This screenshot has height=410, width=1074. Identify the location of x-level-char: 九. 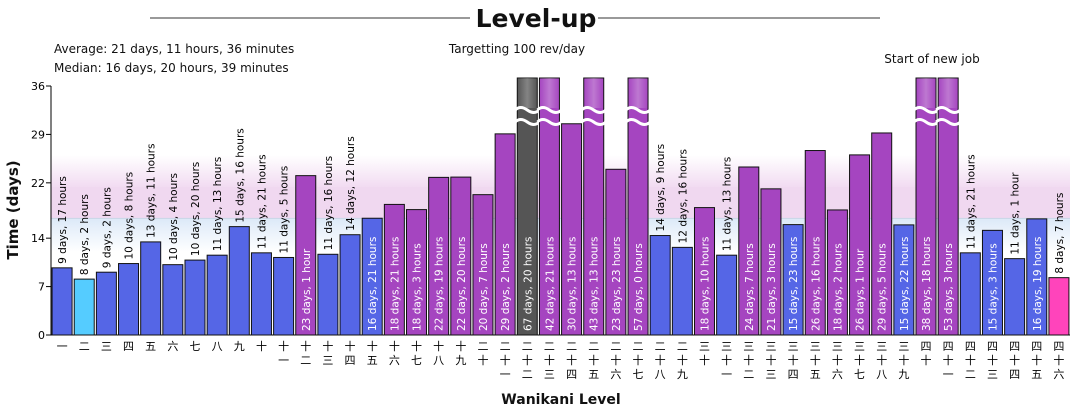
(460, 360).